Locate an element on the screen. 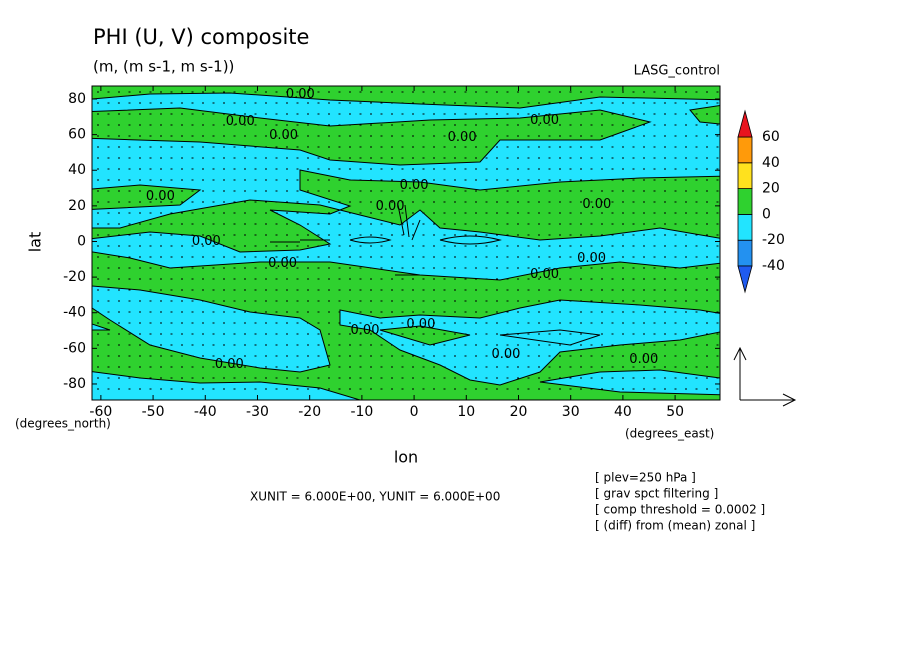 The height and width of the screenshot is (654, 904). colorbar-label: -40 is located at coordinates (773, 266).